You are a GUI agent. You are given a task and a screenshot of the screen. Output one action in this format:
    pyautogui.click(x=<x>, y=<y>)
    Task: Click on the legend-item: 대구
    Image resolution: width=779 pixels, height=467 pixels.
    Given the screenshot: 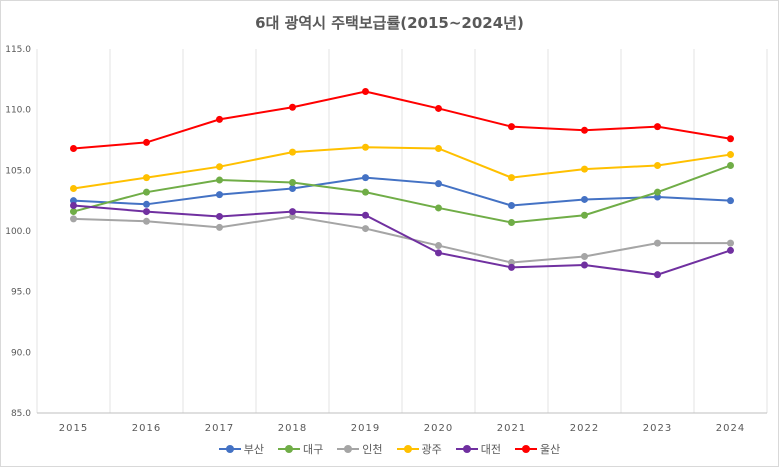 What is the action you would take?
    pyautogui.click(x=300, y=449)
    